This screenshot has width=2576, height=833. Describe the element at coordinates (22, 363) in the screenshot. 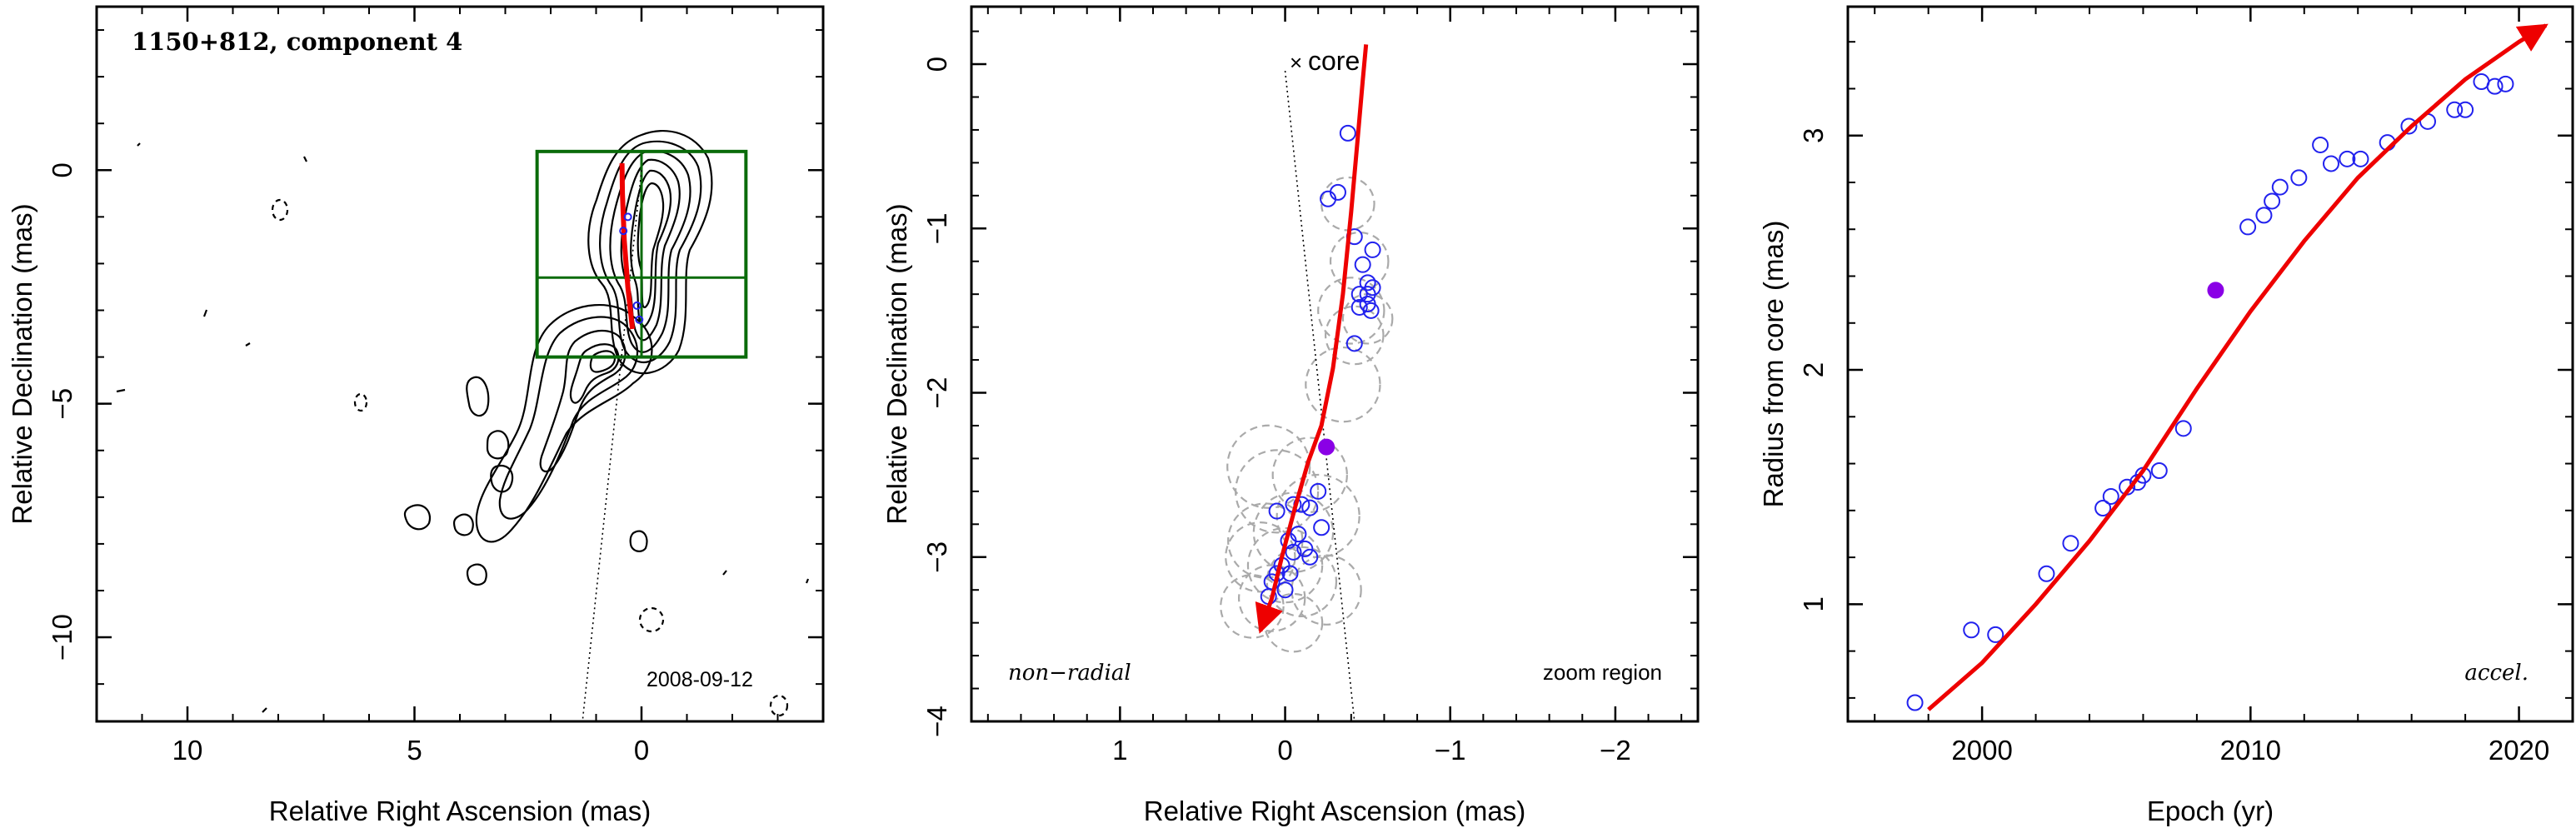

I see `panel-1-ylabel: Relative Declination (mas)` at that location.